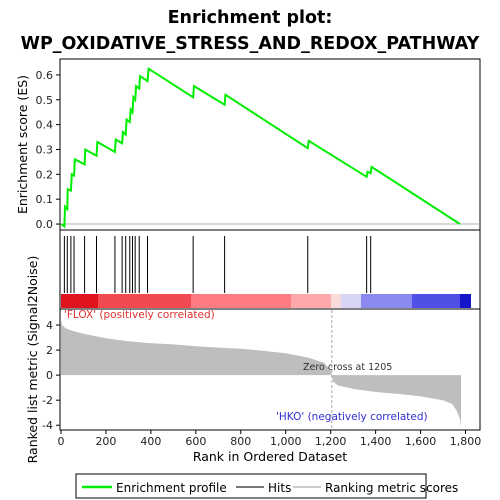 Image resolution: width=500 pixels, height=500 pixels. What do you see at coordinates (386, 301) in the screenshot?
I see `color-bar-segment-light-blue` at bounding box center [386, 301].